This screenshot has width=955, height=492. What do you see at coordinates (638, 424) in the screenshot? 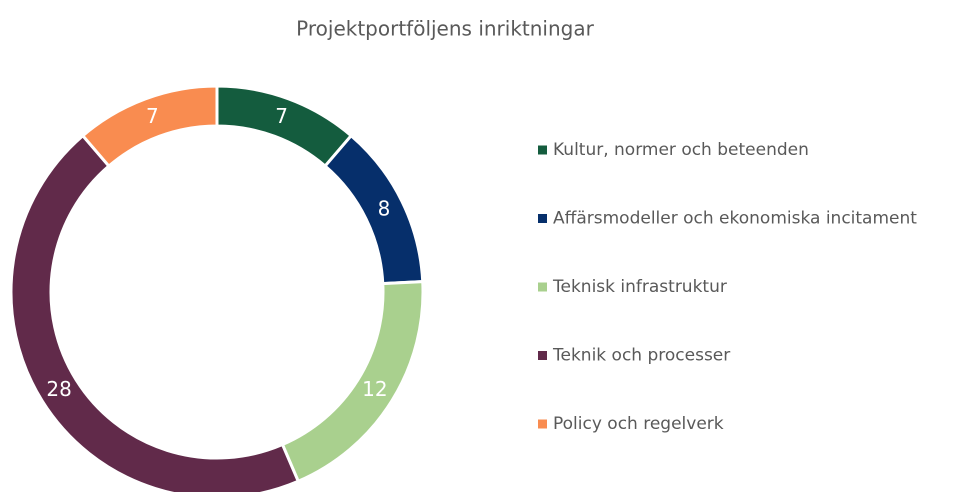
I see `legend-label: Policy och regelverk` at bounding box center [638, 424].